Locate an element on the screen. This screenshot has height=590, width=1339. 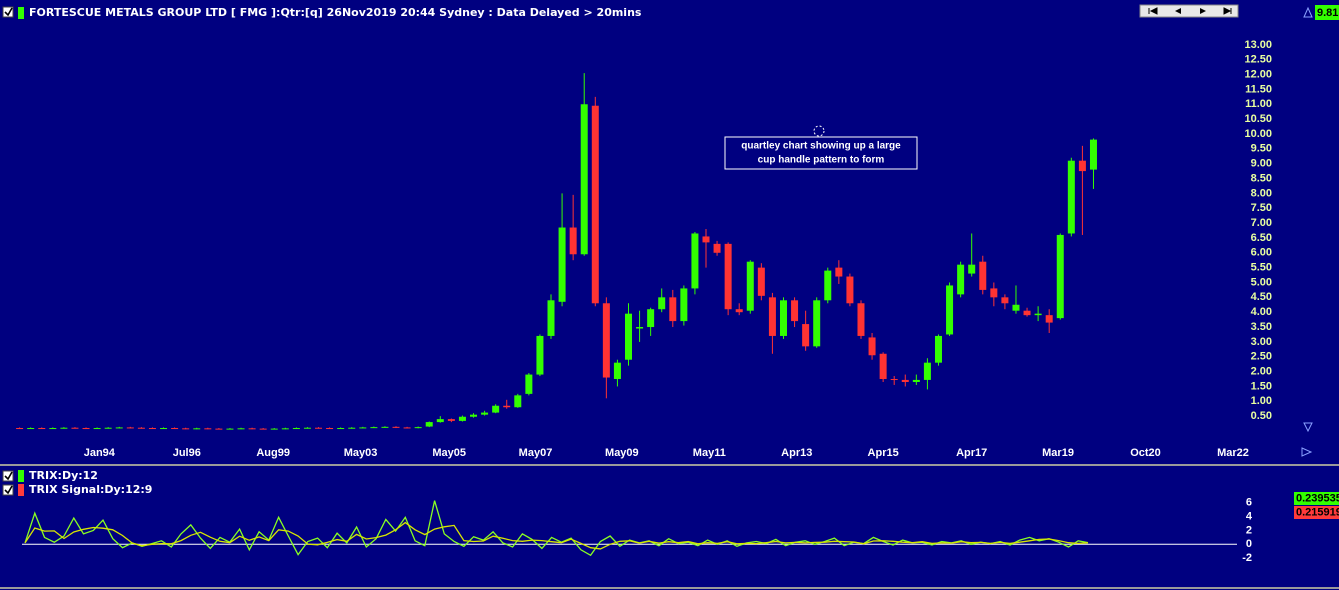
nav-first is located at coordinates (1153, 11).